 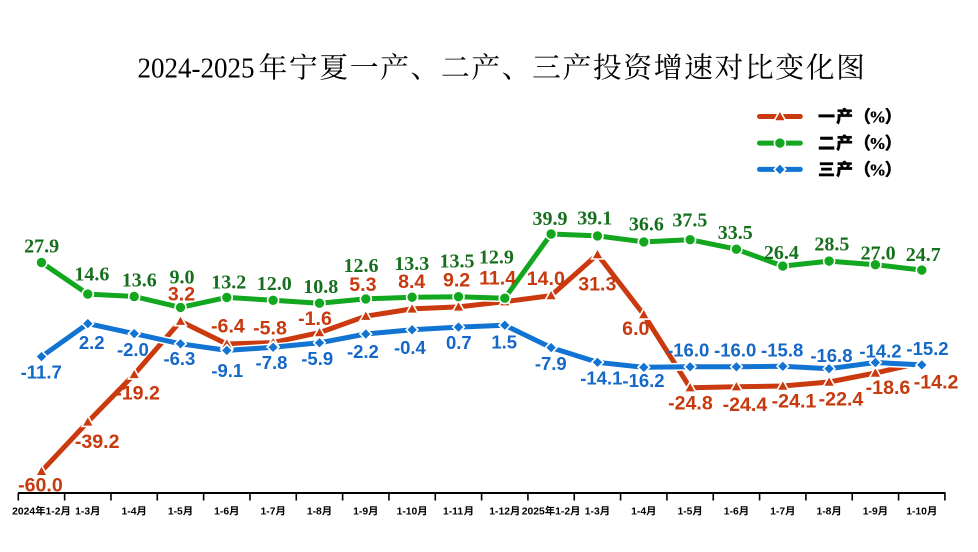 What do you see at coordinates (137, 393) in the screenshot?
I see `svg-text: -19.2` at bounding box center [137, 393].